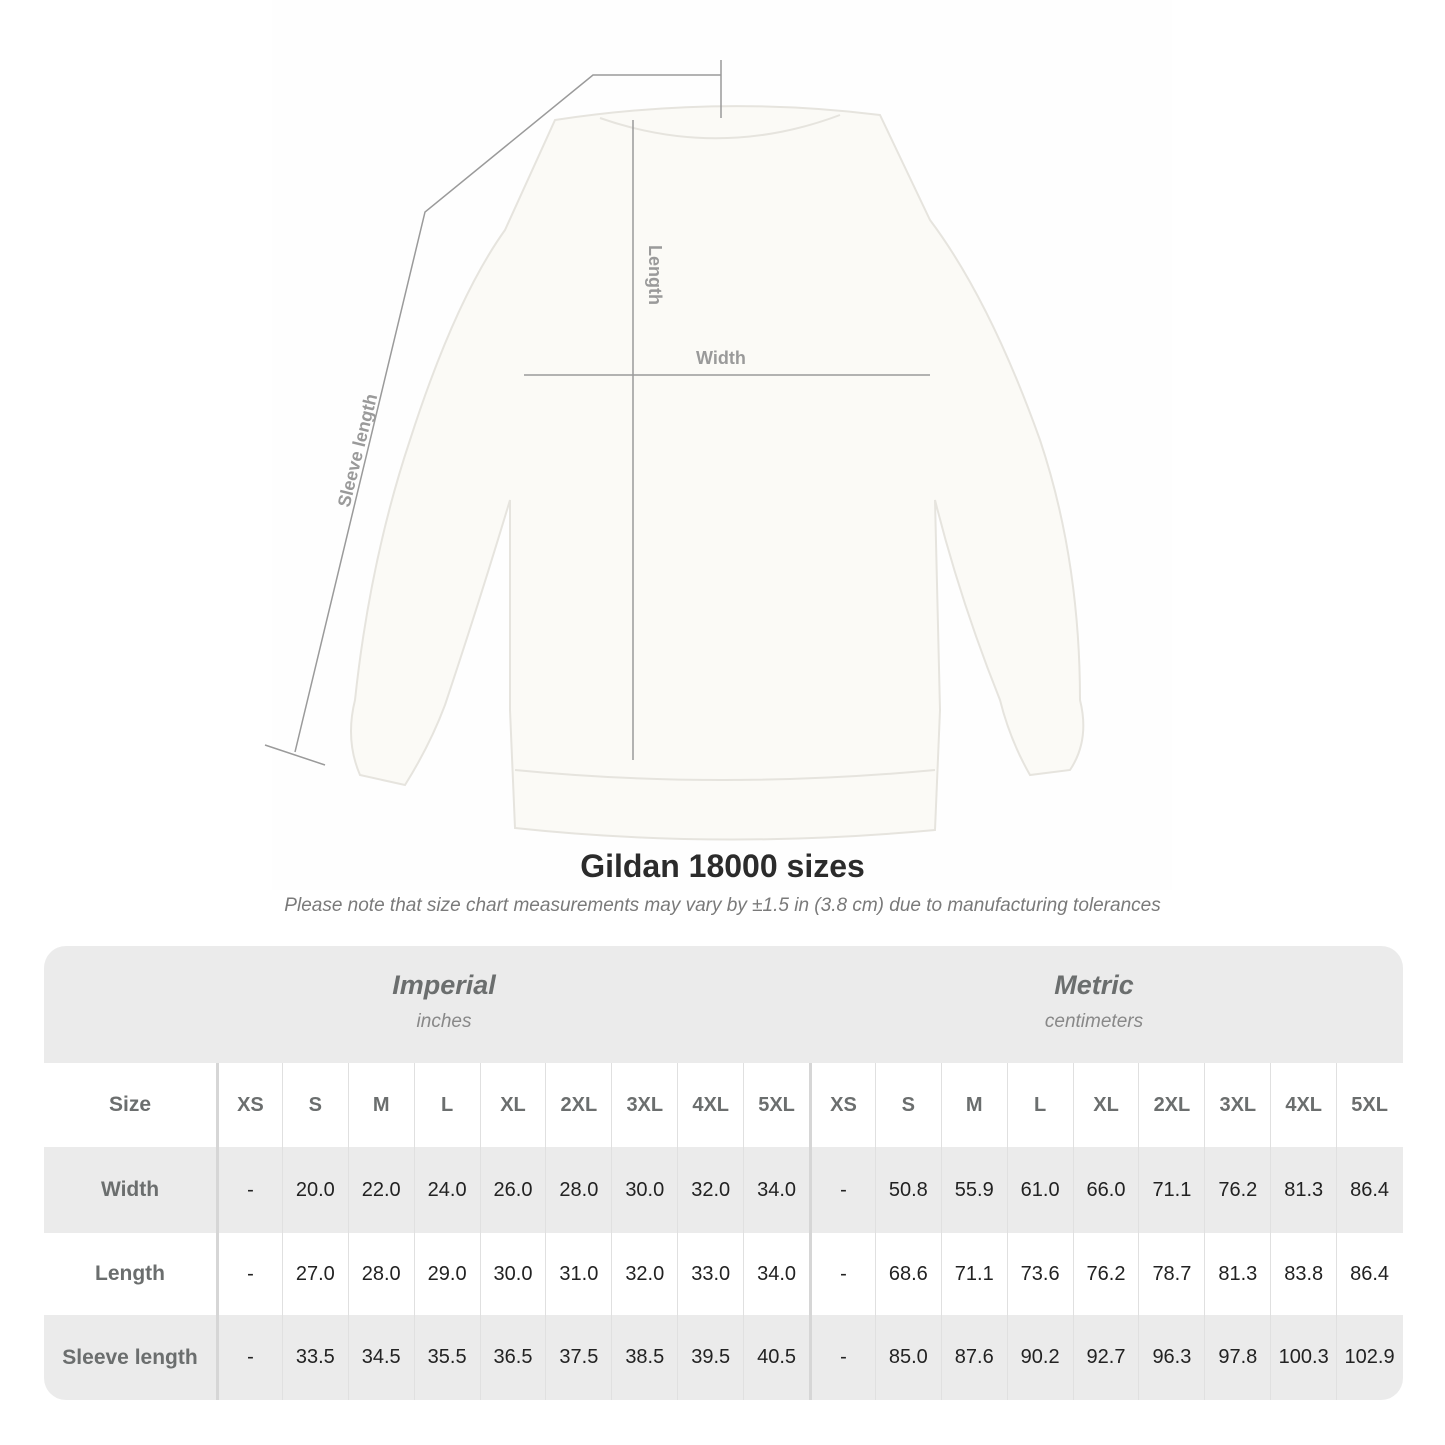  Describe the element at coordinates (444, 985) in the screenshot. I see `imperial-heading: Imperial` at that location.